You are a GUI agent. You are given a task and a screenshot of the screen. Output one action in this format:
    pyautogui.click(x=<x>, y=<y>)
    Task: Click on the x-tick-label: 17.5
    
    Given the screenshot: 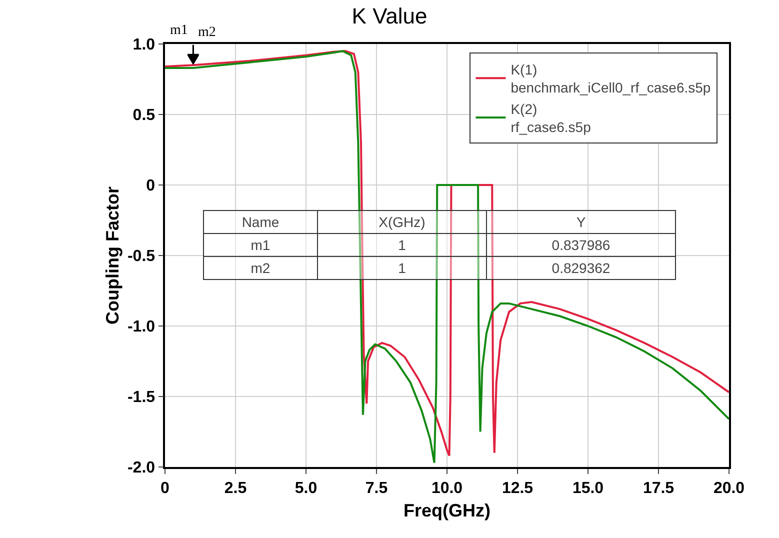 What is the action you would take?
    pyautogui.click(x=658, y=488)
    